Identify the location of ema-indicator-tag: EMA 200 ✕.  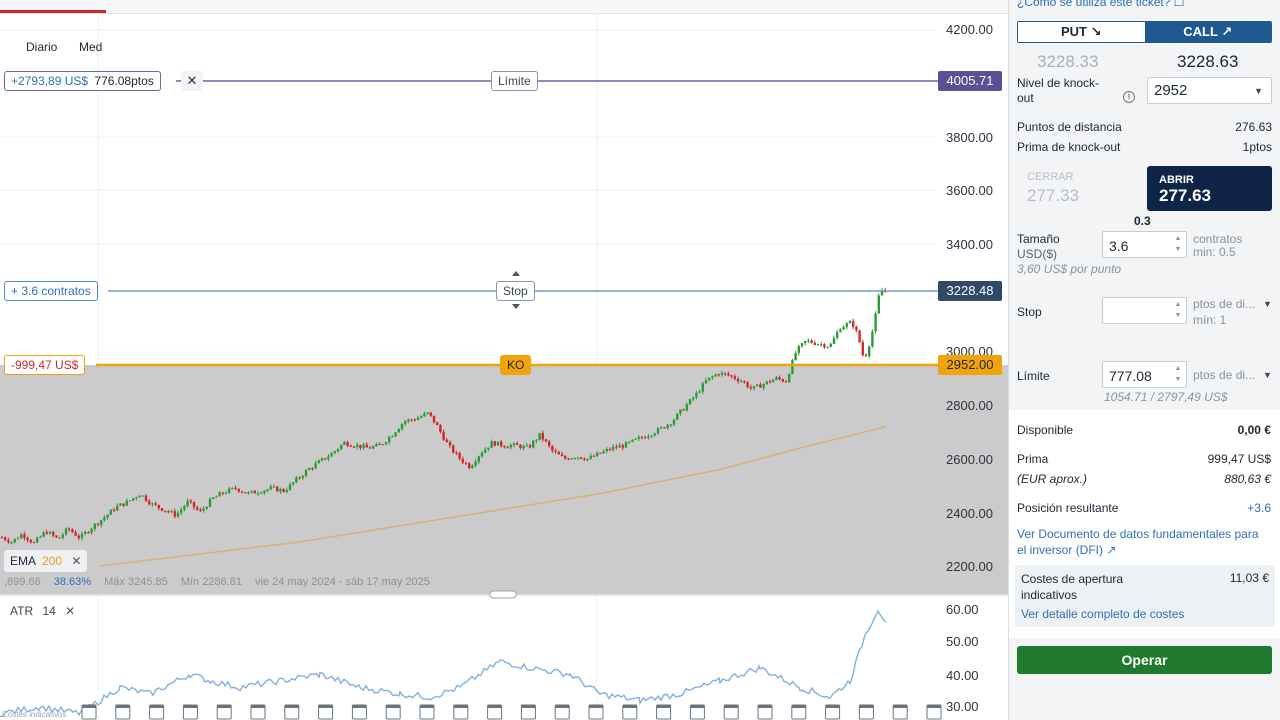
(46, 561).